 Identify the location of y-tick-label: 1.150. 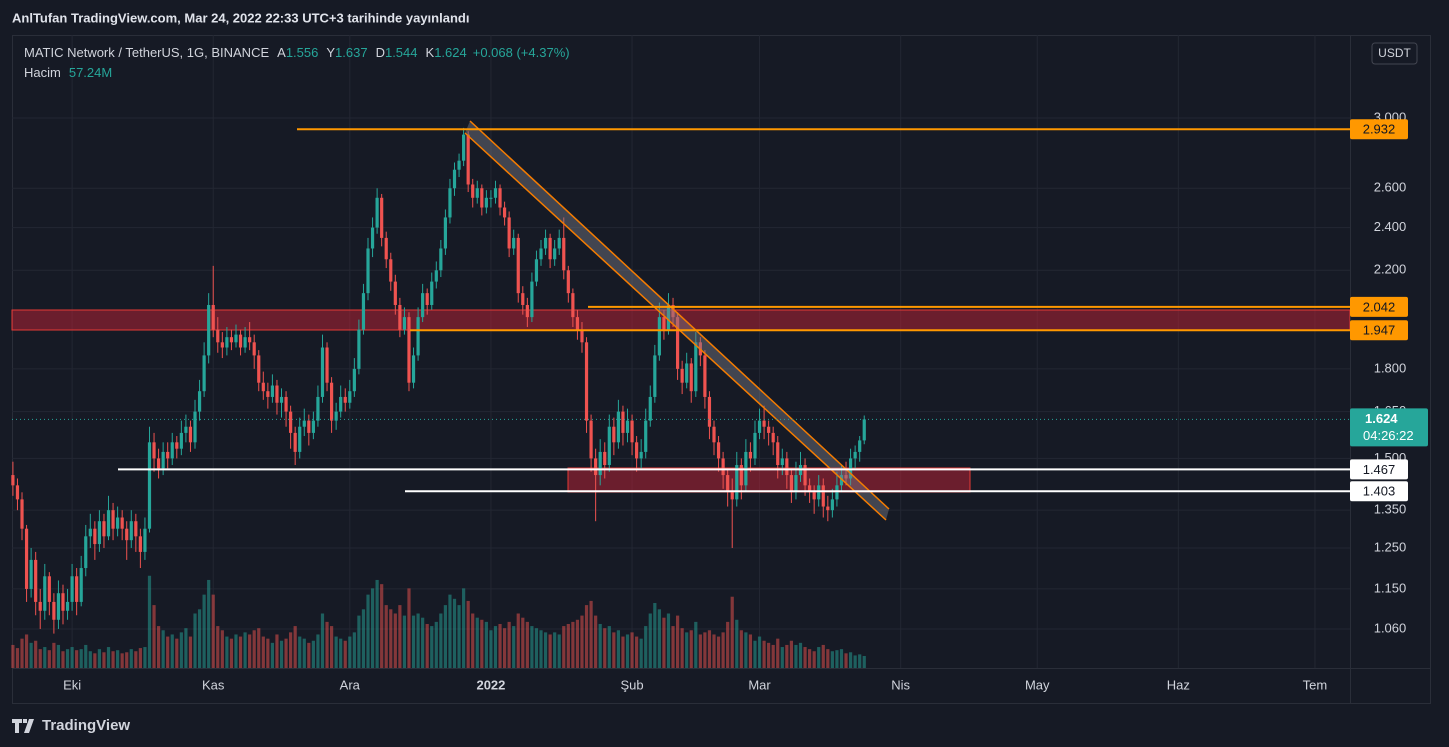
(1390, 587).